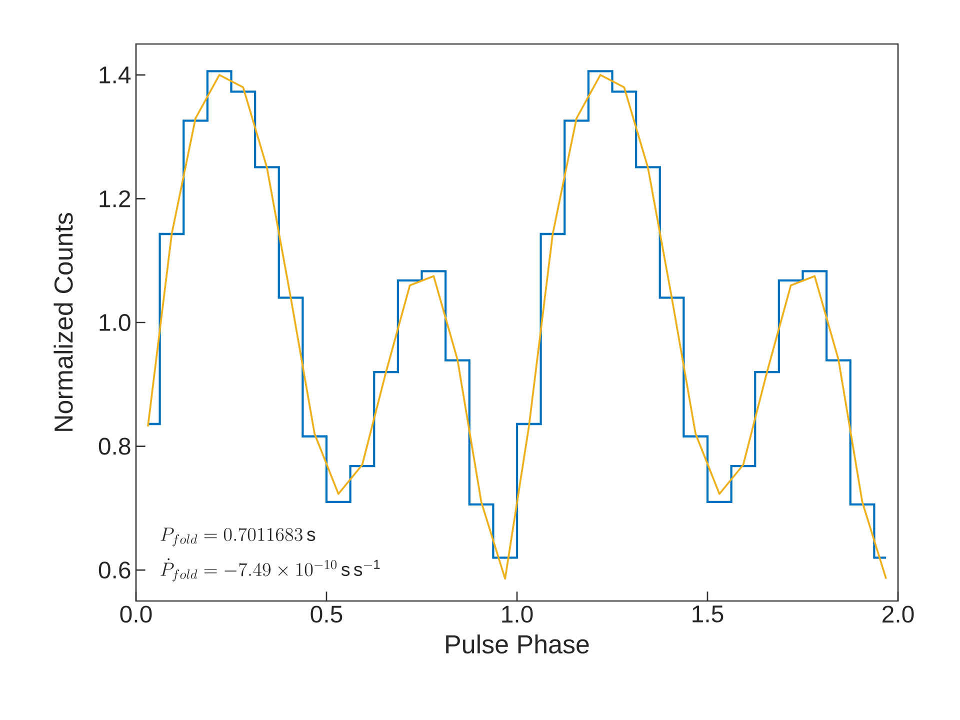 This screenshot has width=960, height=720. Describe the element at coordinates (114, 446) in the screenshot. I see `y-tick-label: 0.8` at that location.